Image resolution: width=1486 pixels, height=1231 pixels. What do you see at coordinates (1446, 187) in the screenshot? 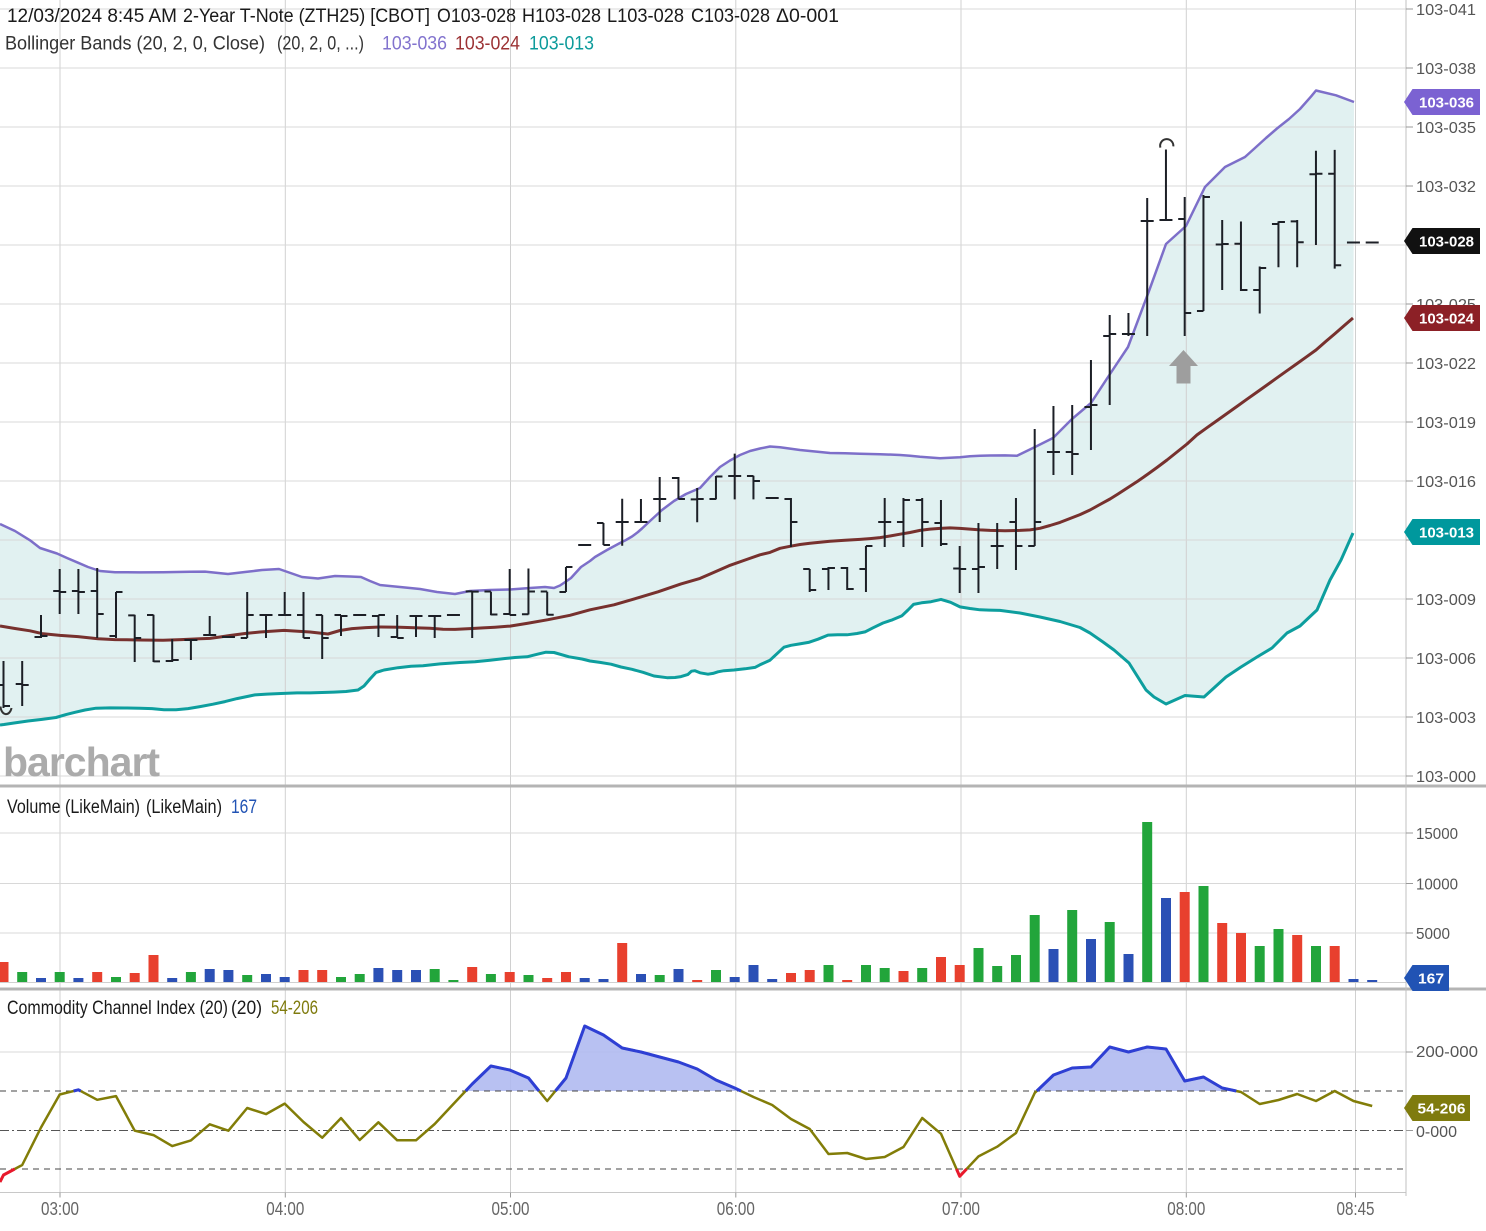
I see `svg-text: 103-032` at bounding box center [1446, 187].